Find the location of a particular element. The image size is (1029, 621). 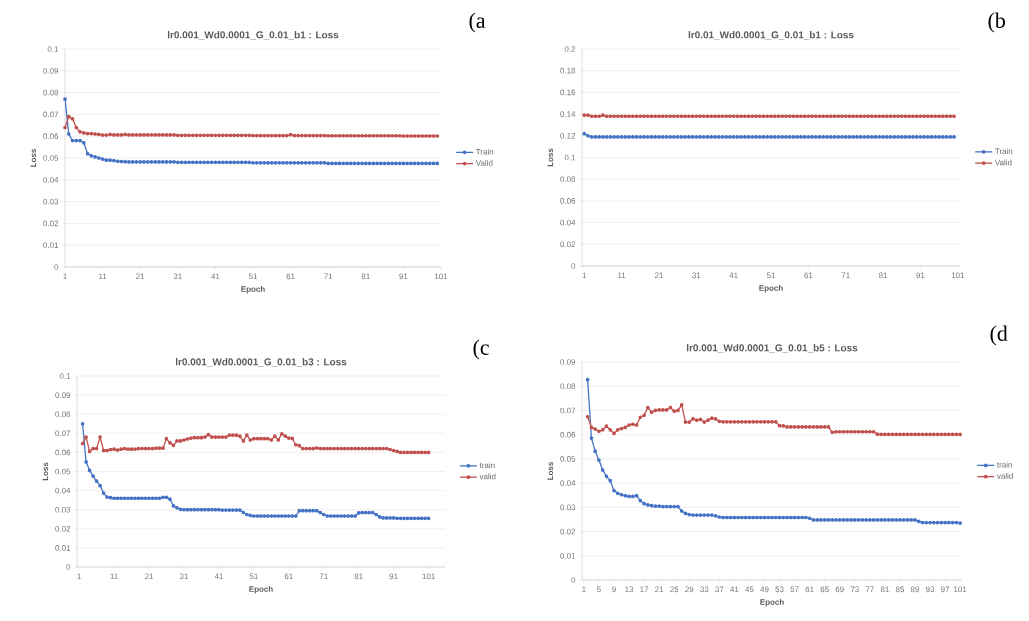

text: (a is located at coordinates (477, 22).